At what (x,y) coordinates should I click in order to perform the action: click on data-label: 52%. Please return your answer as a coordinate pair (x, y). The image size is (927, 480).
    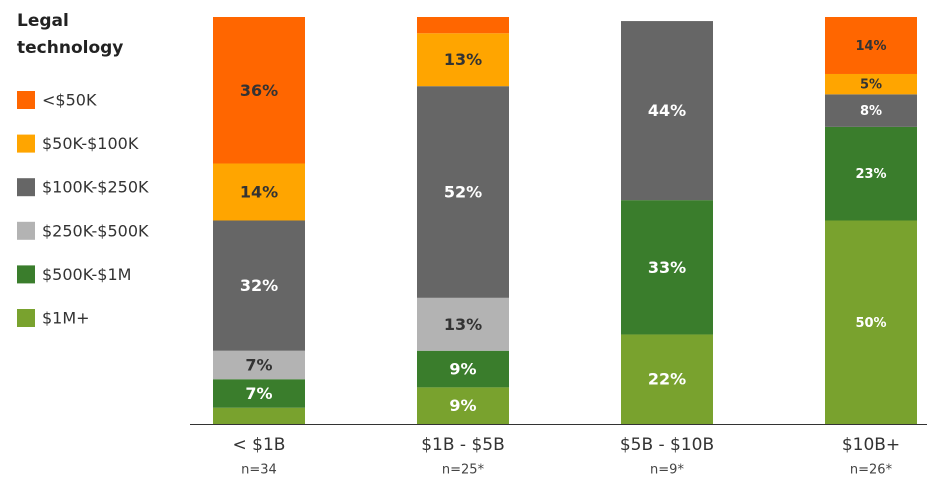
    Looking at the image, I should click on (463, 192).